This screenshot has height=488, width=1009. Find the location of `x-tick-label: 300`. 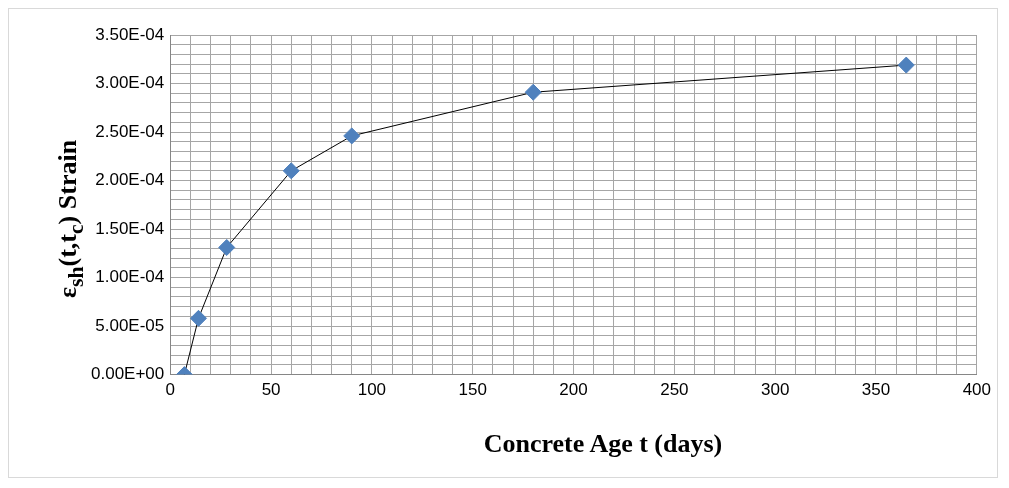

x-tick-label: 300 is located at coordinates (775, 390).